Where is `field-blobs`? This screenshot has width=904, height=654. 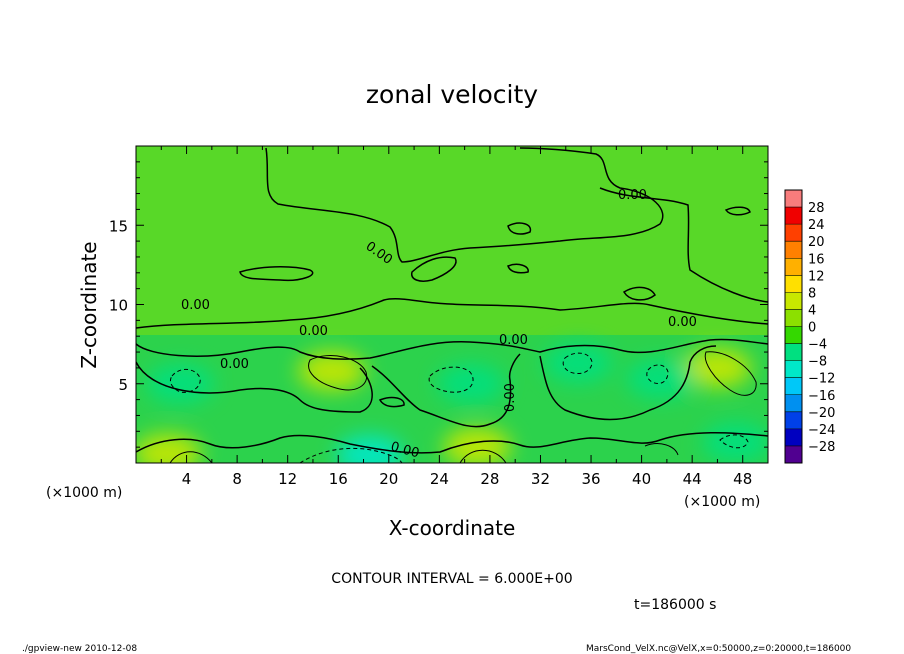
field-blobs is located at coordinates (452, 403).